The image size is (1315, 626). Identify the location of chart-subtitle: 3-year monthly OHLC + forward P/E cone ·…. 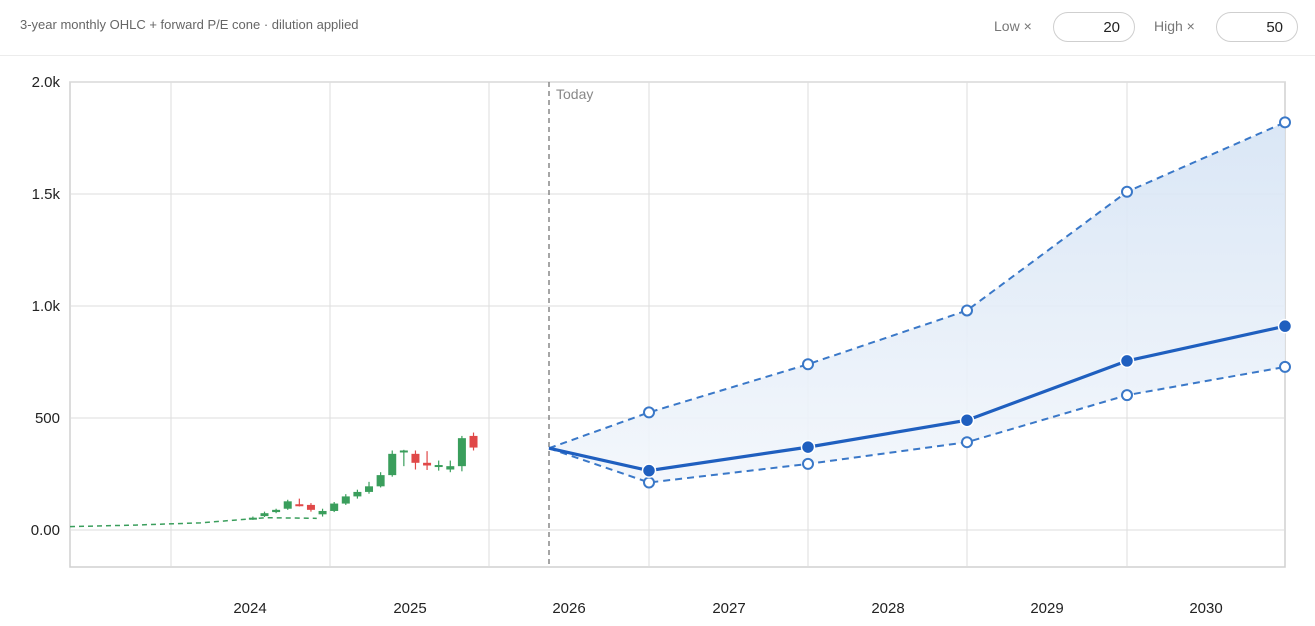
(189, 24).